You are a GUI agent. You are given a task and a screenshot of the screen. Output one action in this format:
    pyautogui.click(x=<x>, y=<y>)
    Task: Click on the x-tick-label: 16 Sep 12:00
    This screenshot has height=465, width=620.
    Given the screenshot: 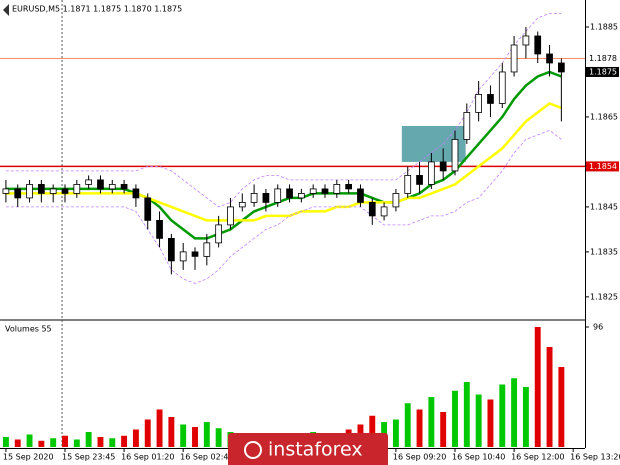 What is the action you would take?
    pyautogui.click(x=537, y=457)
    